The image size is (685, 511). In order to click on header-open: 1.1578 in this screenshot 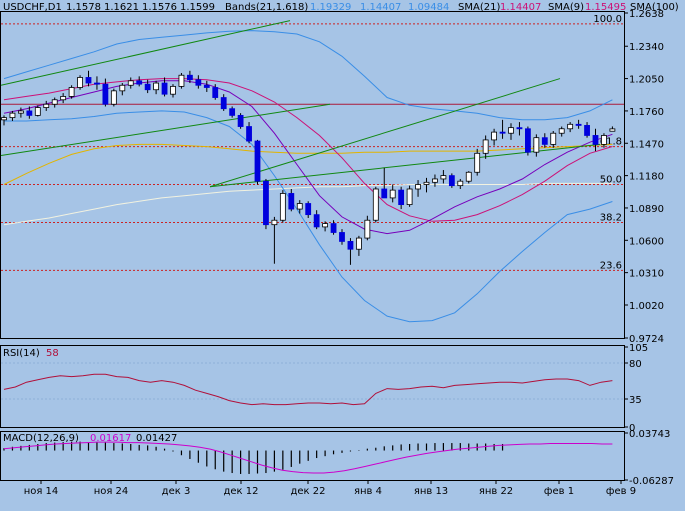, I will do `click(83, 7)`.